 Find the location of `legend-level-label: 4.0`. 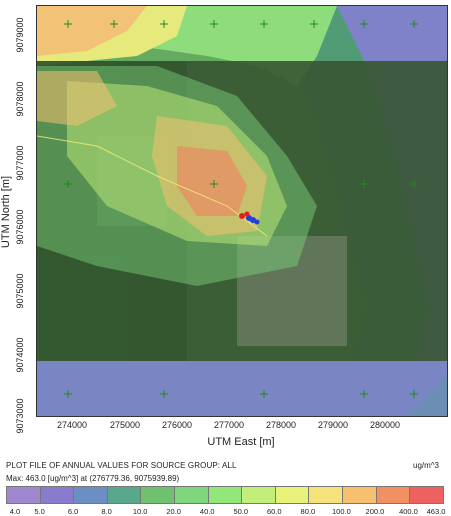

legend-level-label: 4.0 is located at coordinates (15, 511).